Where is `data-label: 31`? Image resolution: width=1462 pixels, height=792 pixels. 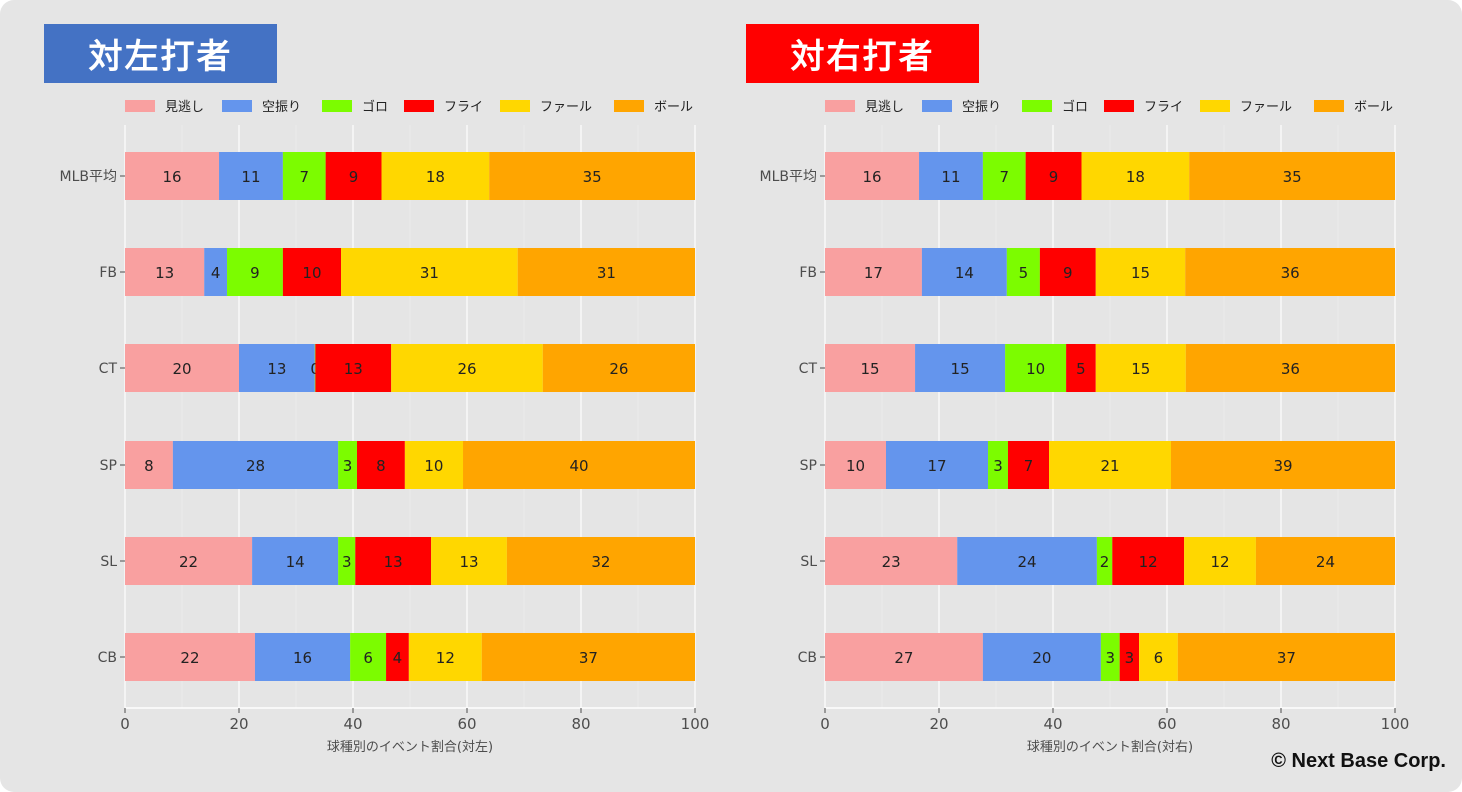 data-label: 31 is located at coordinates (429, 273).